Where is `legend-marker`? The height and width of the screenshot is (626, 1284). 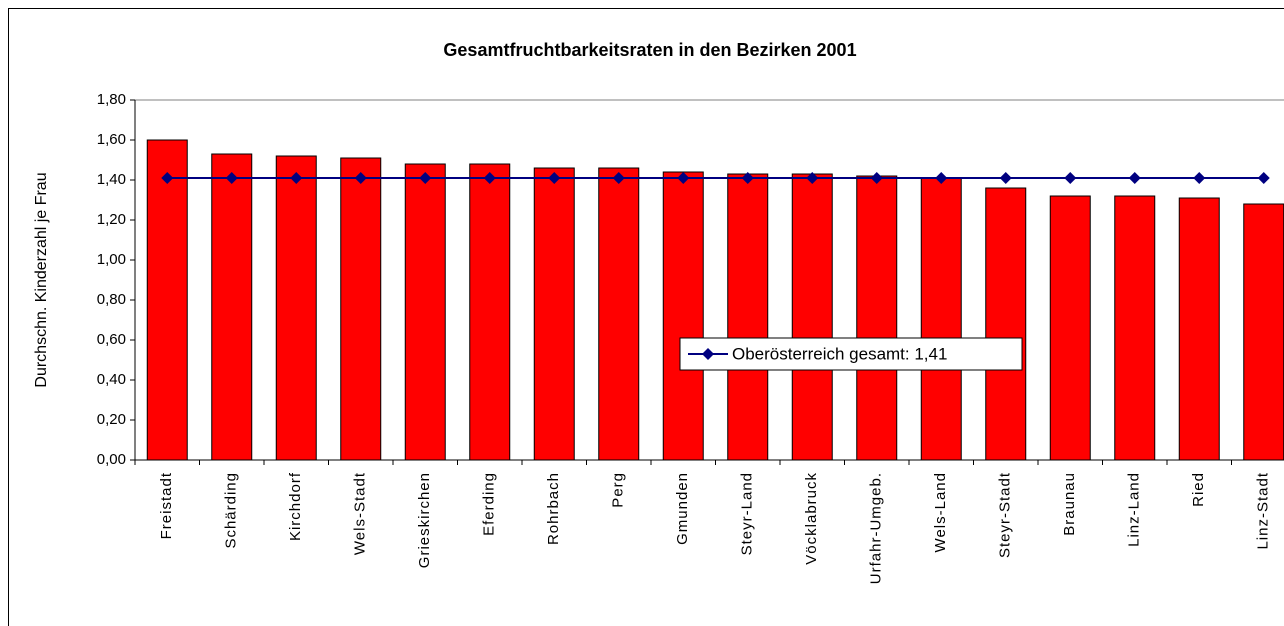 legend-marker is located at coordinates (708, 354).